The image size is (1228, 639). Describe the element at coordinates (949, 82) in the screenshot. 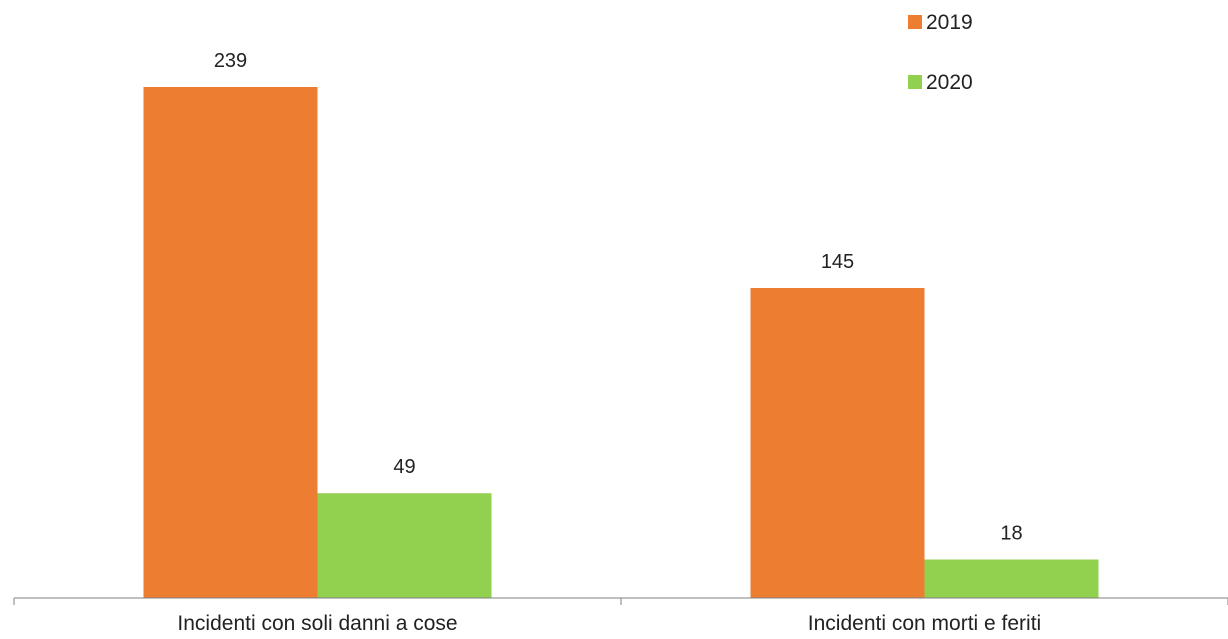

I see `legend-label-2020: 2020` at that location.